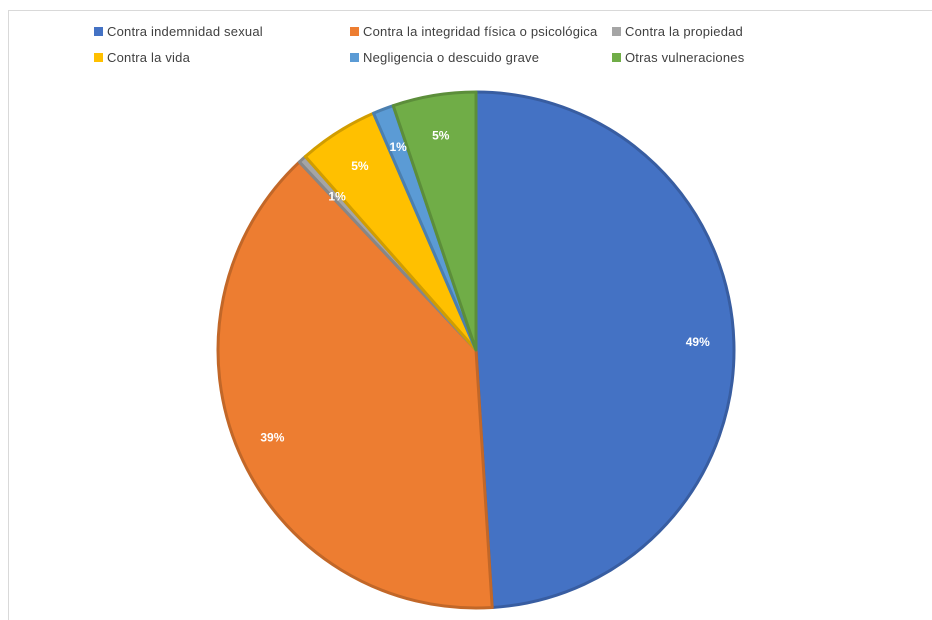  I want to click on legend-label-negligencia: Negligencia o descuido grave, so click(451, 57).